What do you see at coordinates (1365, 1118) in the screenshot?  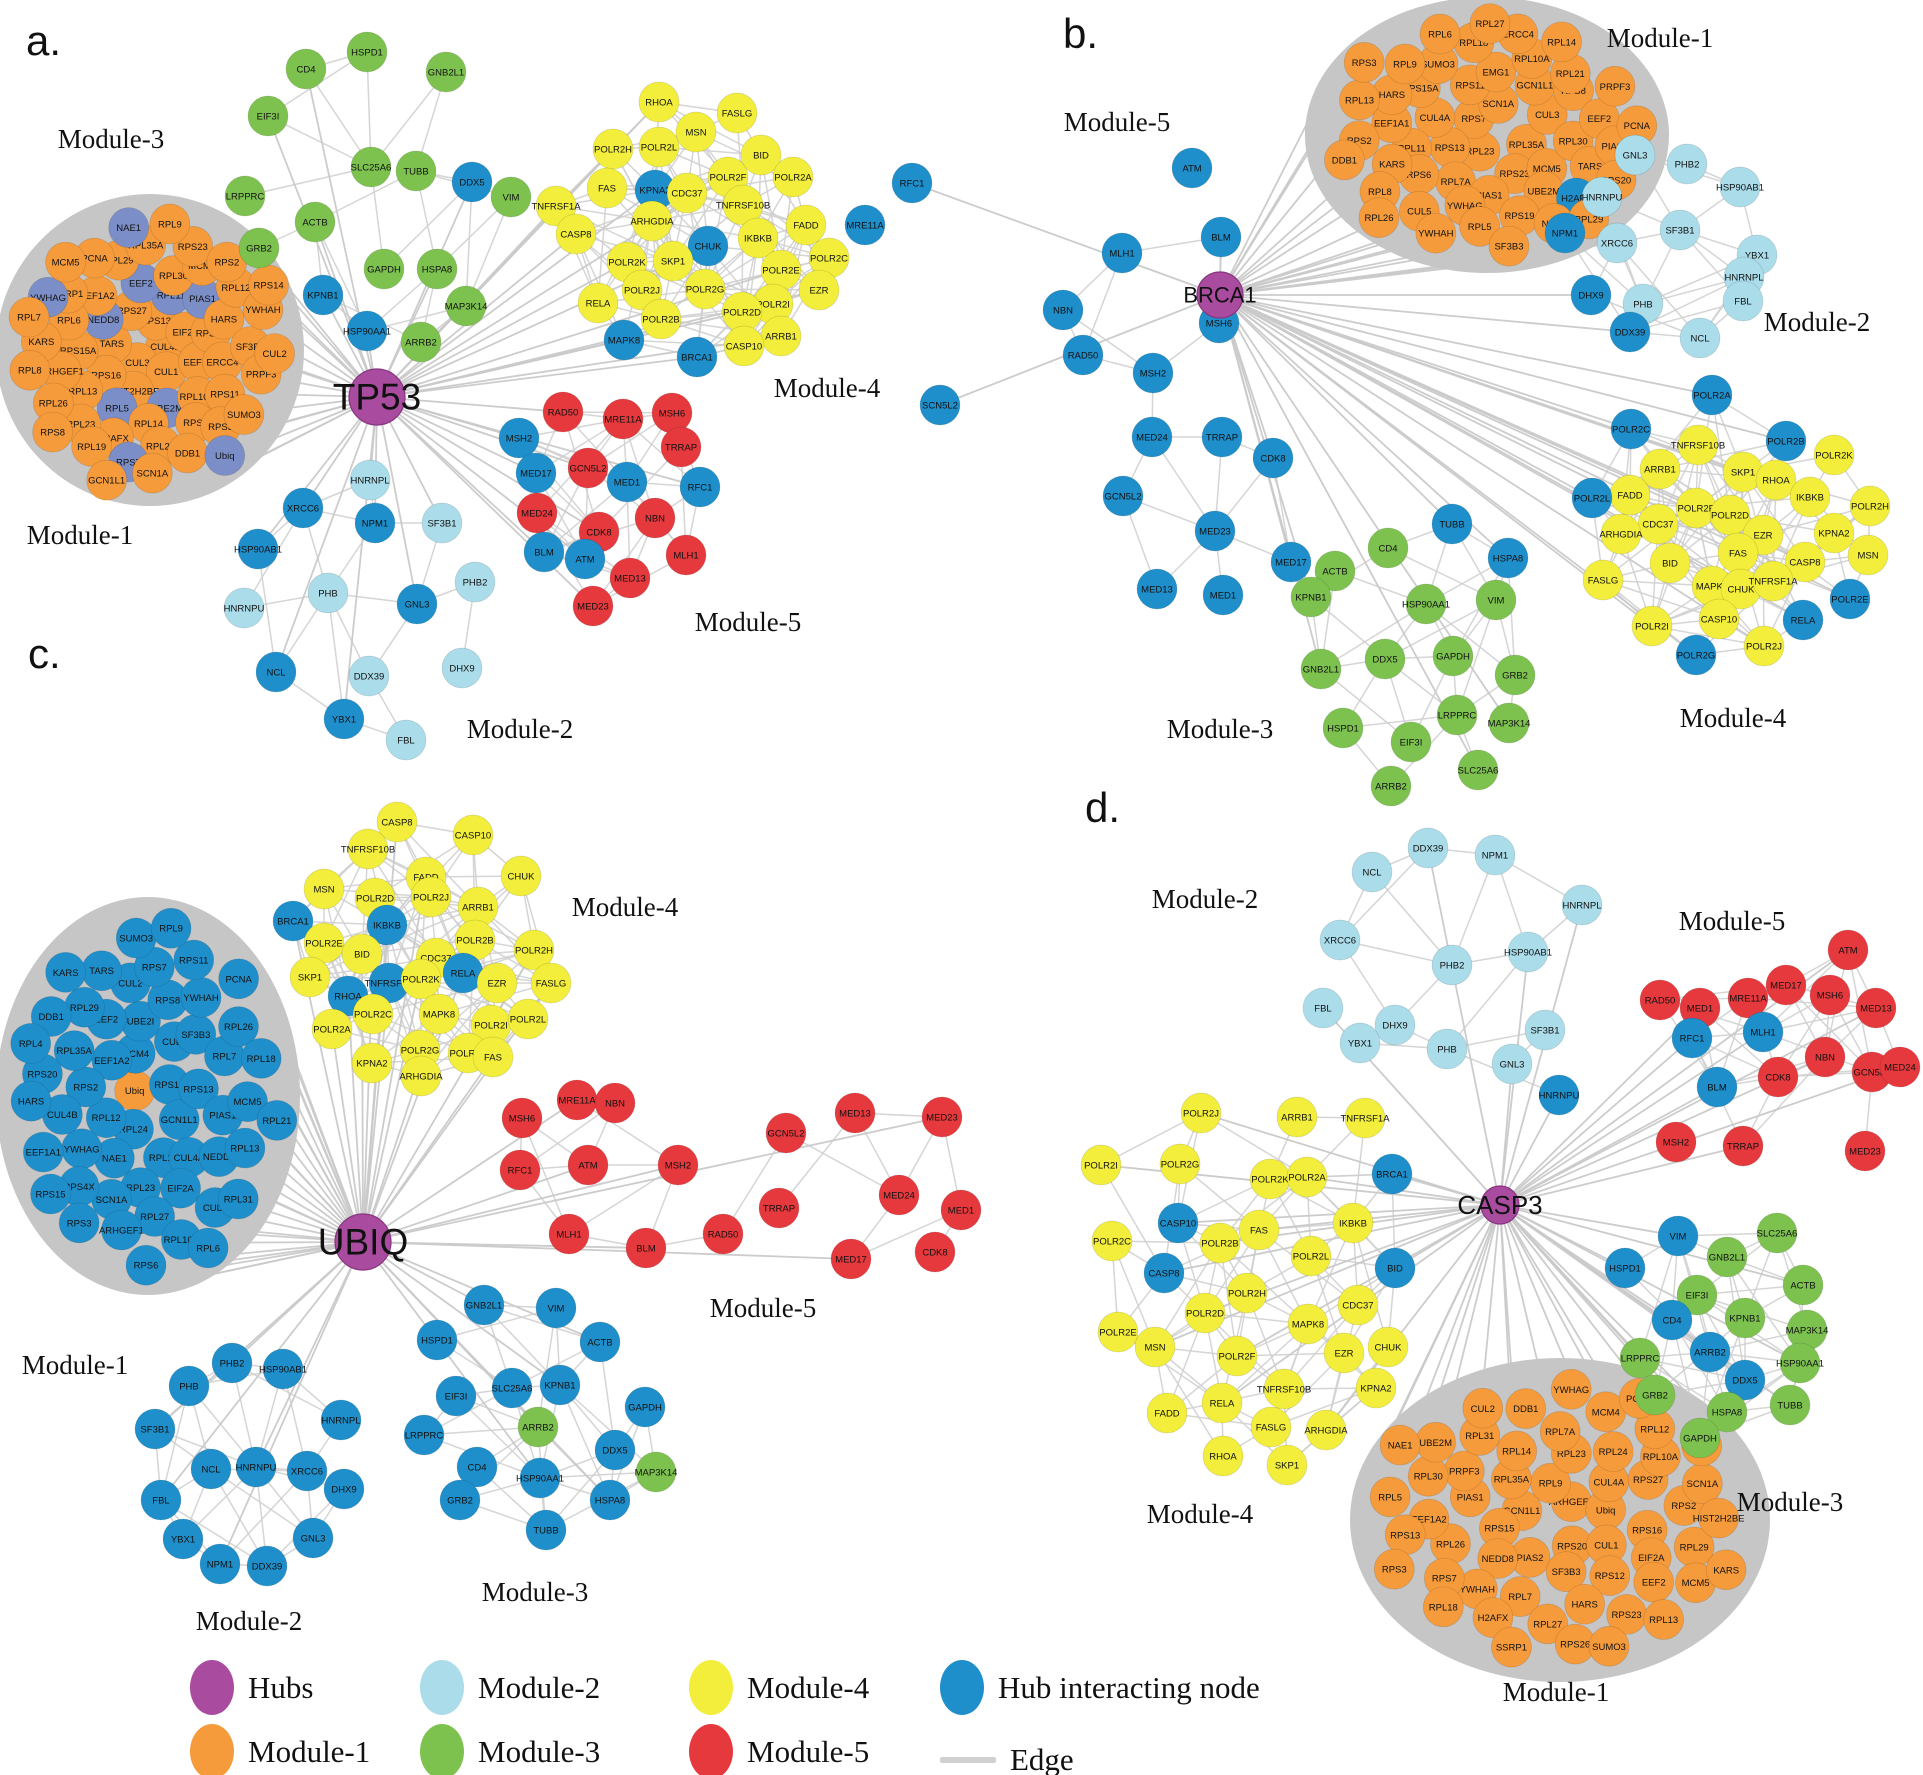 I see `node-TNFRSF1A: TNFRSF1A` at bounding box center [1365, 1118].